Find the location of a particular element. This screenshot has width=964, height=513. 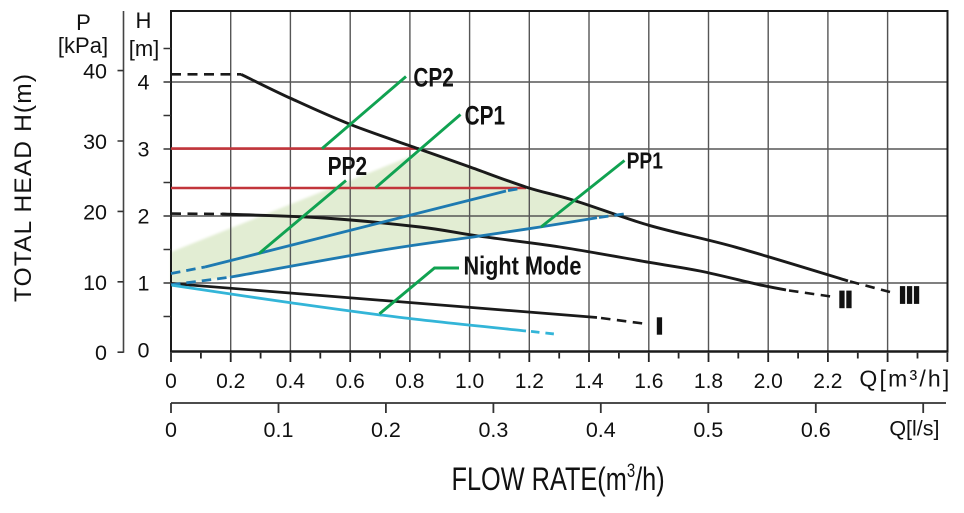

svg-text: Q[l/s] is located at coordinates (914, 429).